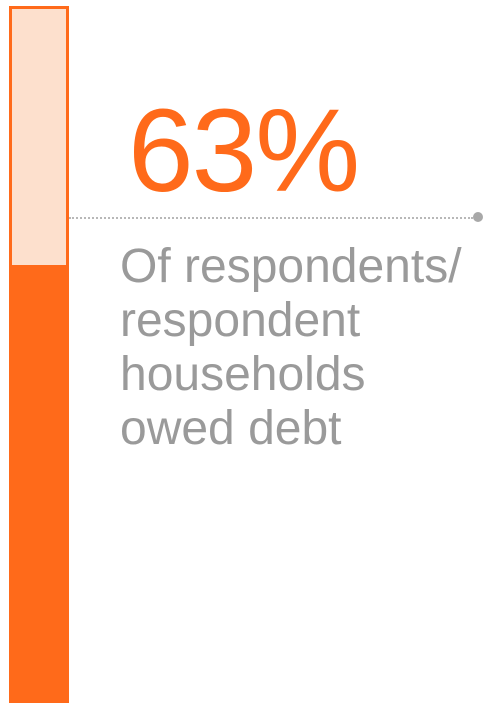  Describe the element at coordinates (244, 151) in the screenshot. I see `percentage-value: 63%` at that location.